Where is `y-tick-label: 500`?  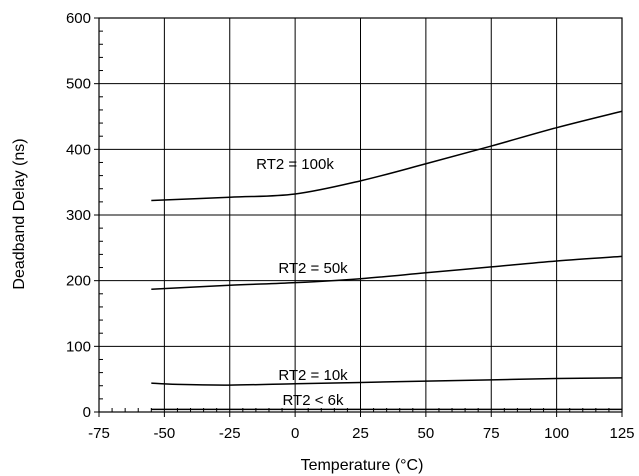
y-tick-label: 500 is located at coordinates (78, 84).